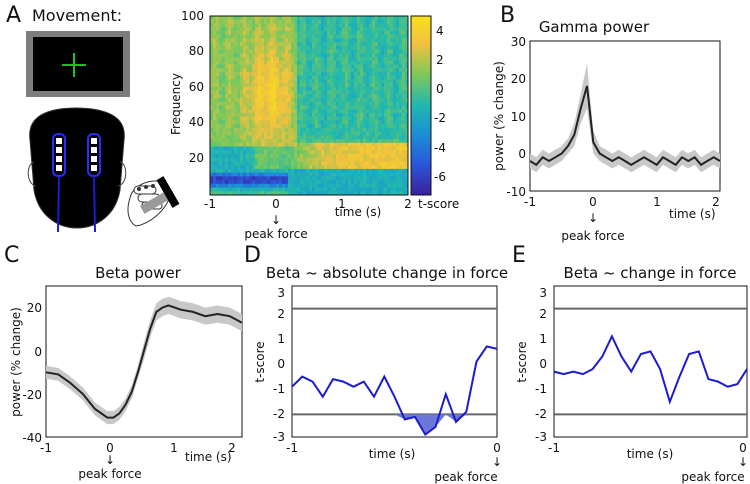 This screenshot has height=484, width=750. What do you see at coordinates (32, 174) in the screenshot?
I see `ear-left` at bounding box center [32, 174].